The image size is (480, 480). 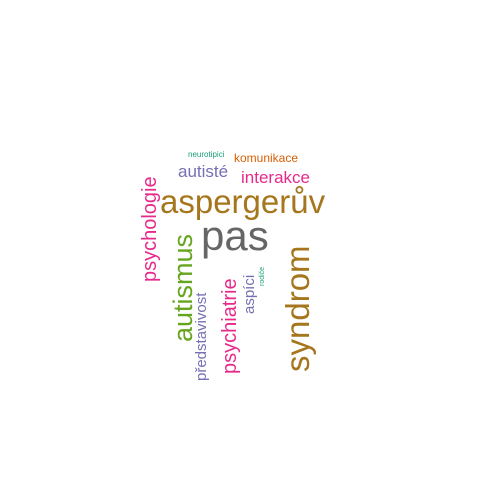 What do you see at coordinates (249, 294) in the screenshot?
I see `word-aspici: aspíci` at bounding box center [249, 294].